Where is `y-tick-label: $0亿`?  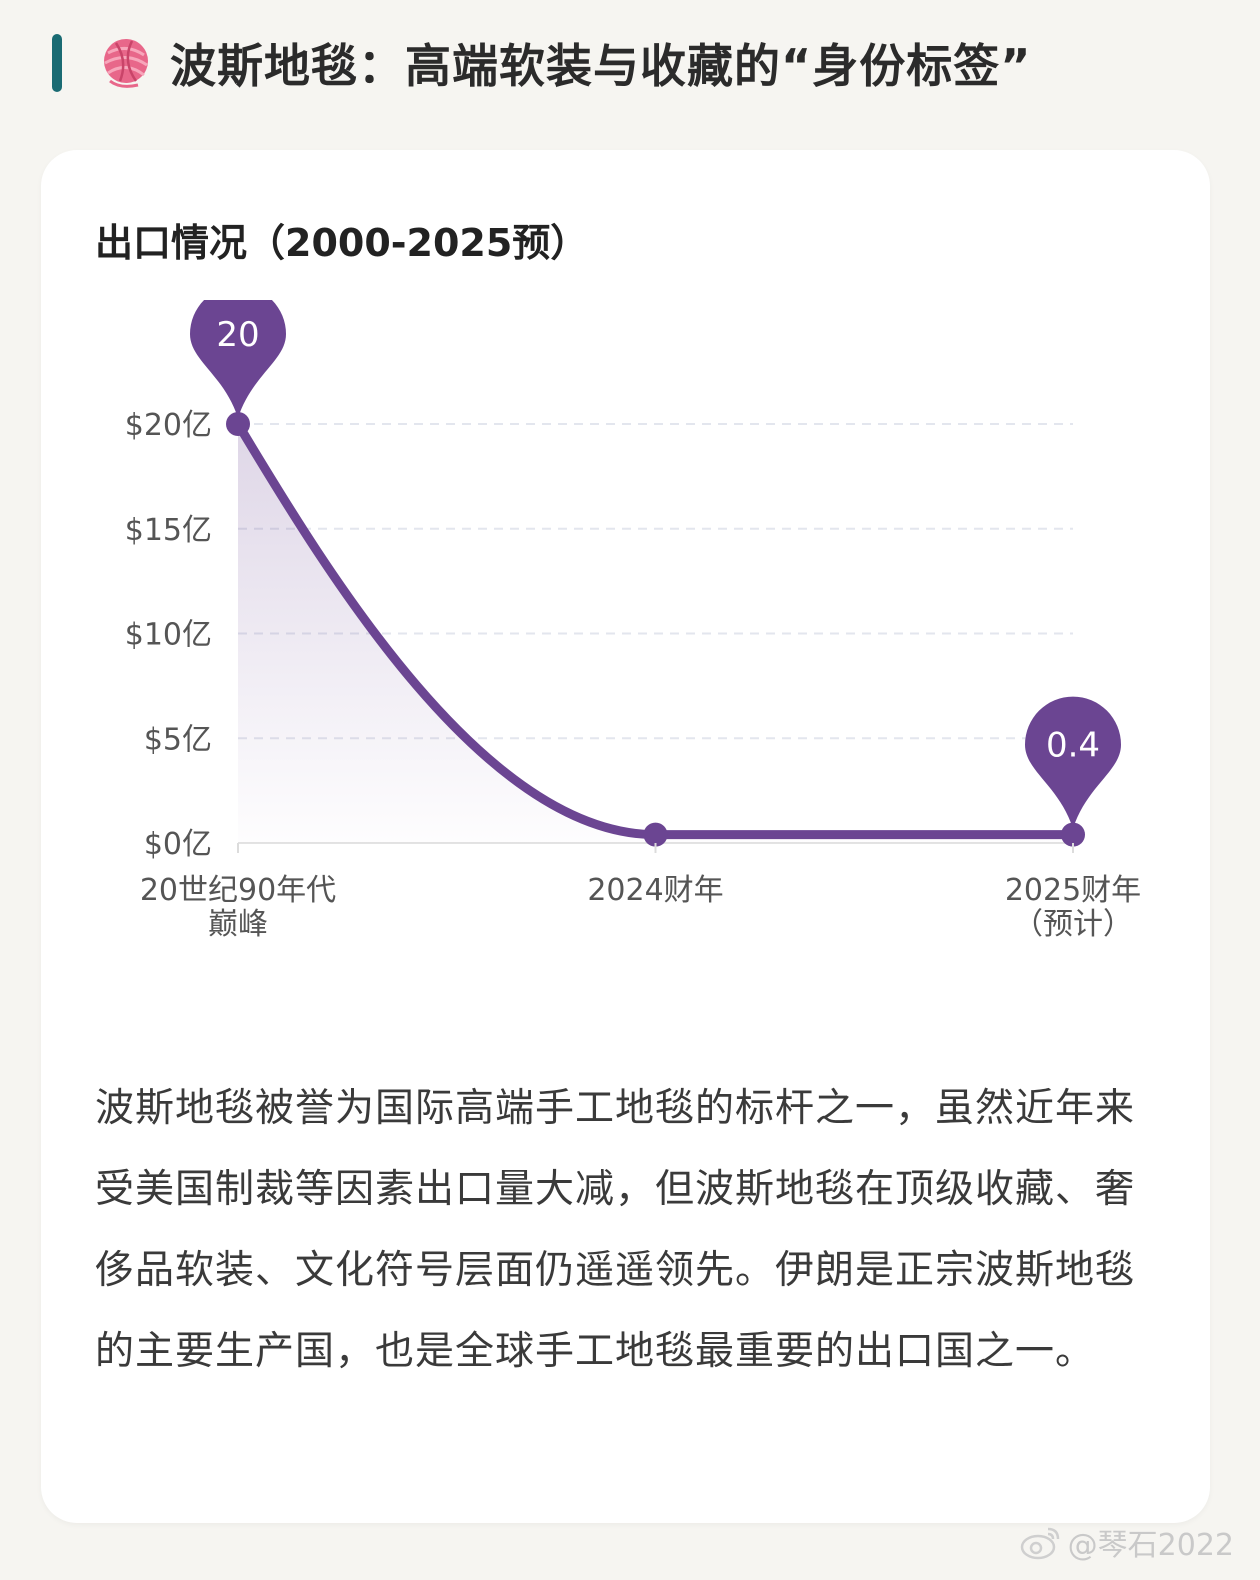 y-tick-label: $0亿 is located at coordinates (178, 844).